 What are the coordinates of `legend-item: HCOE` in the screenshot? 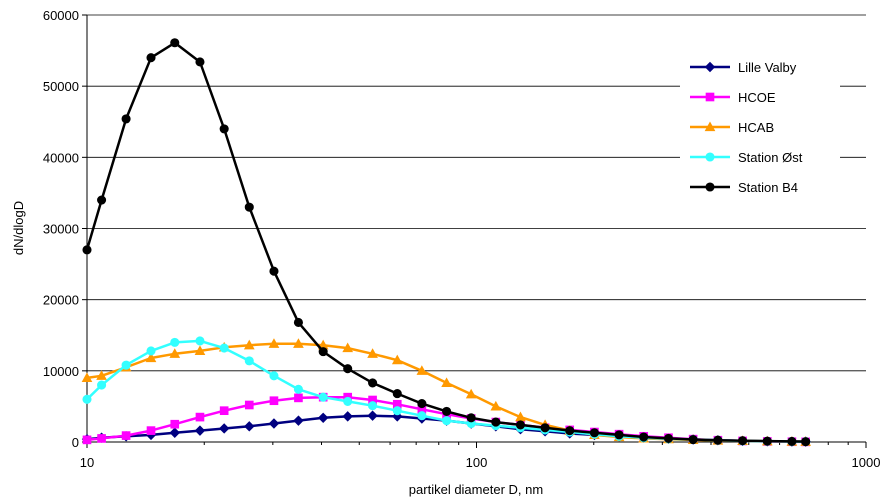 It's located at (733, 97).